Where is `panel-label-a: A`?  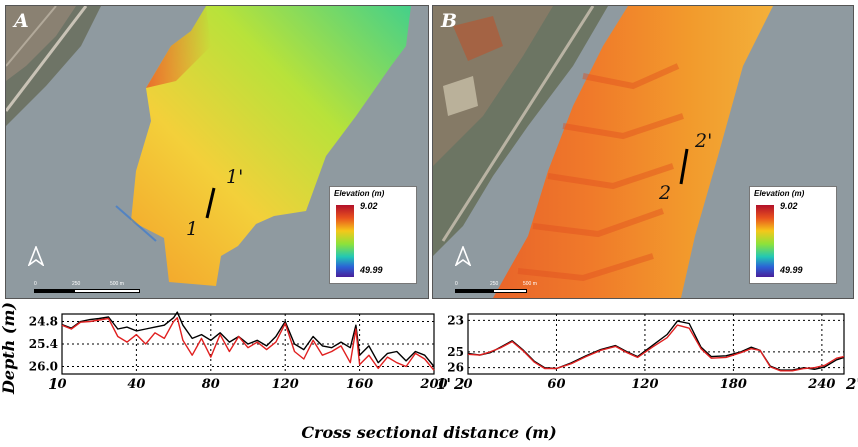 panel-label-a: A is located at coordinates (21, 21).